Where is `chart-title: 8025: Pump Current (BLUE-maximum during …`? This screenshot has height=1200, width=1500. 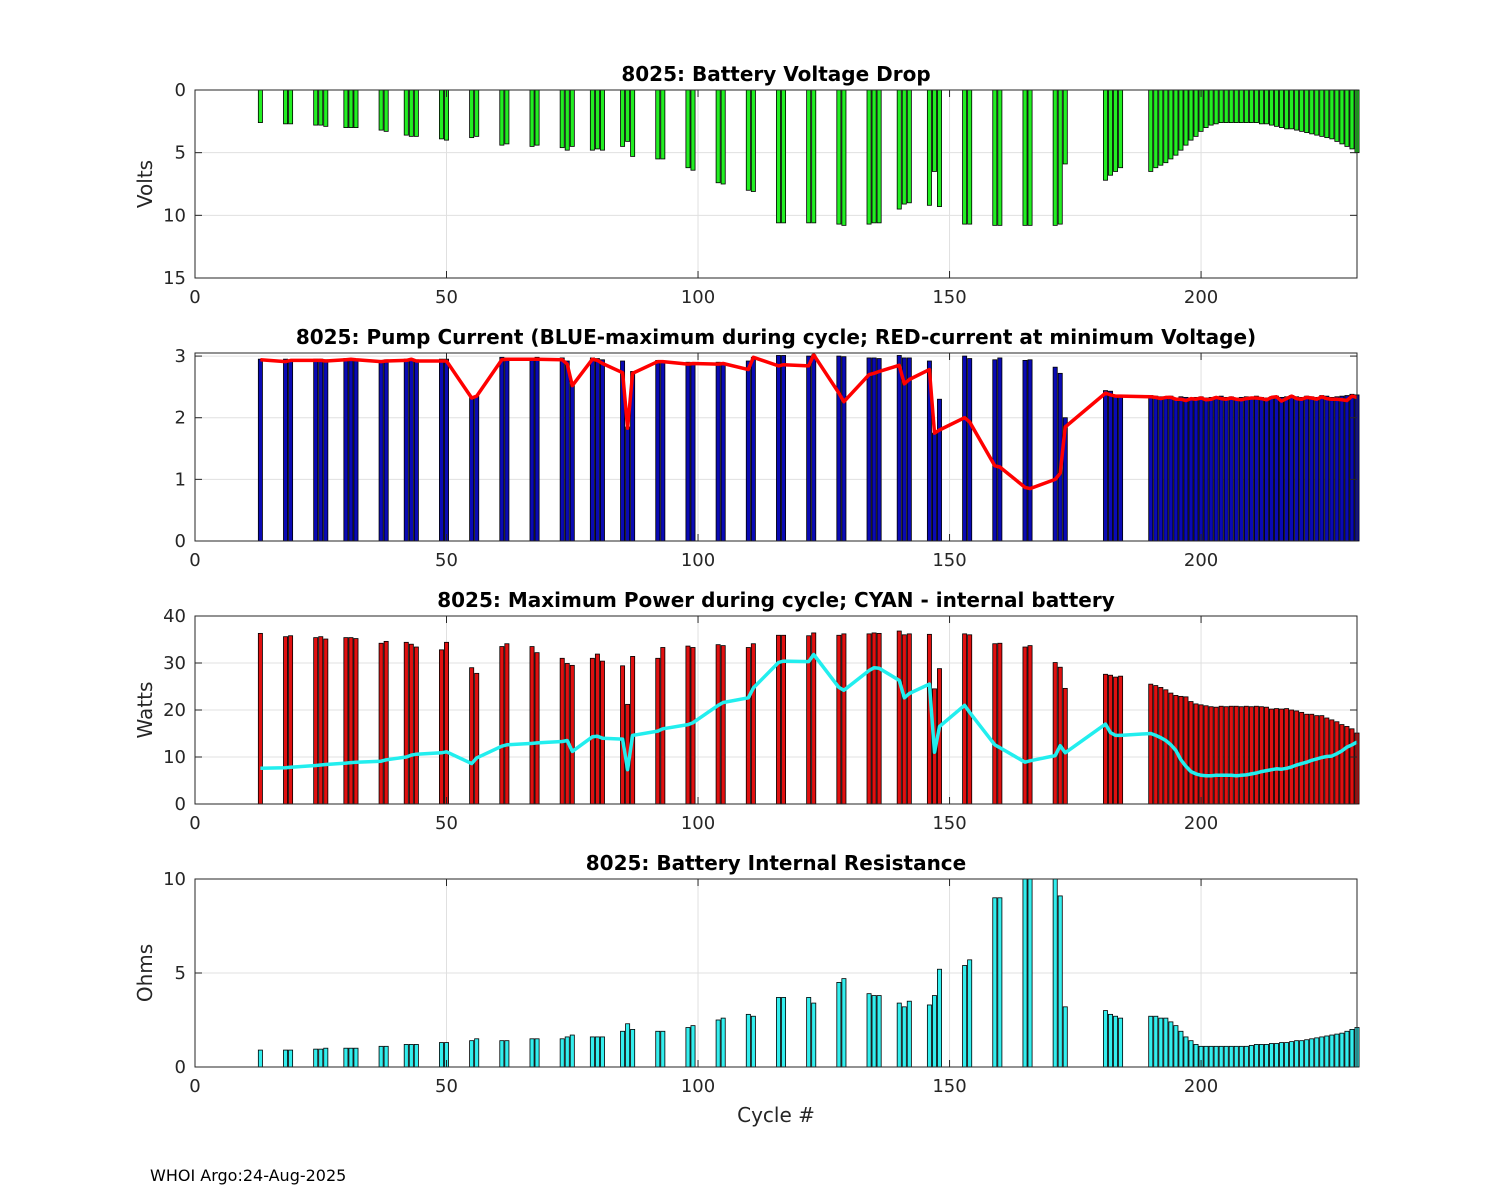
chart-title: 8025: Pump Current (BLUE-maximum during … is located at coordinates (776, 337).